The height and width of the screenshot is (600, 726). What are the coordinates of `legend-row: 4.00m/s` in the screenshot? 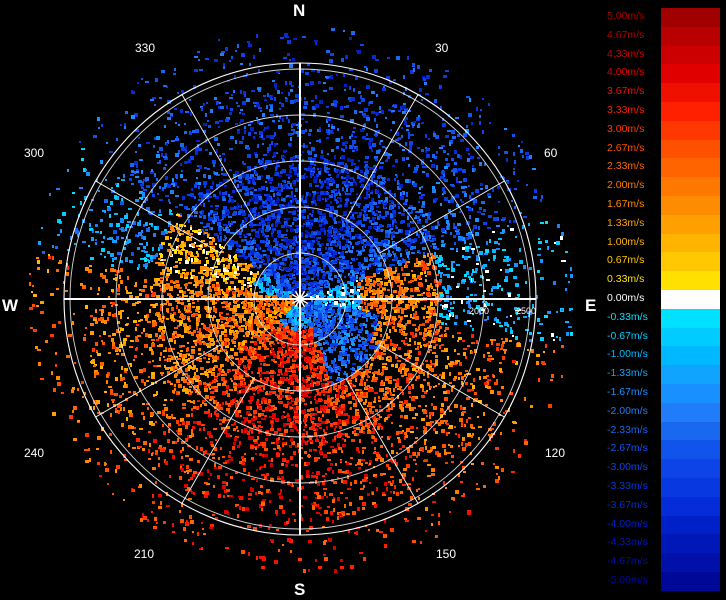 It's located at (665, 74).